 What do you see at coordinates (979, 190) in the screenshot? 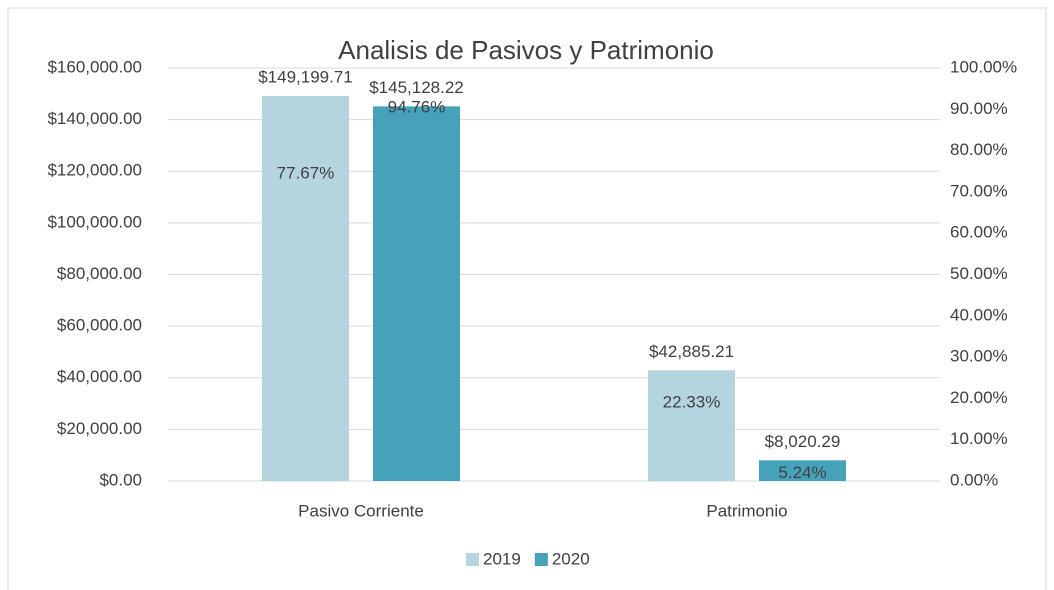
I see `y2-tick-label: 70.00%` at bounding box center [979, 190].